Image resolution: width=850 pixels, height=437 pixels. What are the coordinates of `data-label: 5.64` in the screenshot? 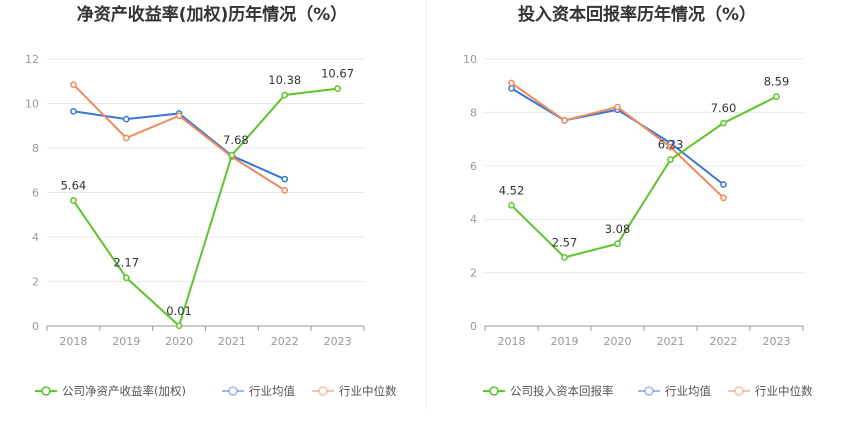 It's located at (74, 186).